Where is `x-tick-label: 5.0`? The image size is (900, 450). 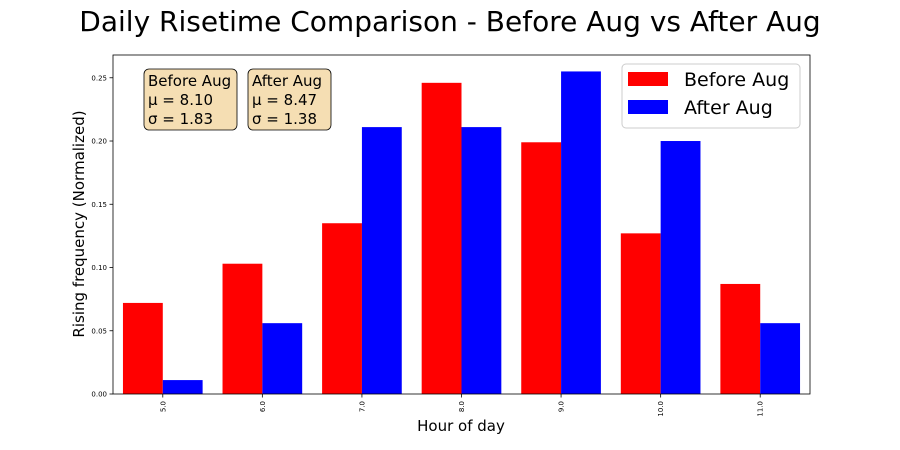 x-tick-label: 5.0 is located at coordinates (163, 406).